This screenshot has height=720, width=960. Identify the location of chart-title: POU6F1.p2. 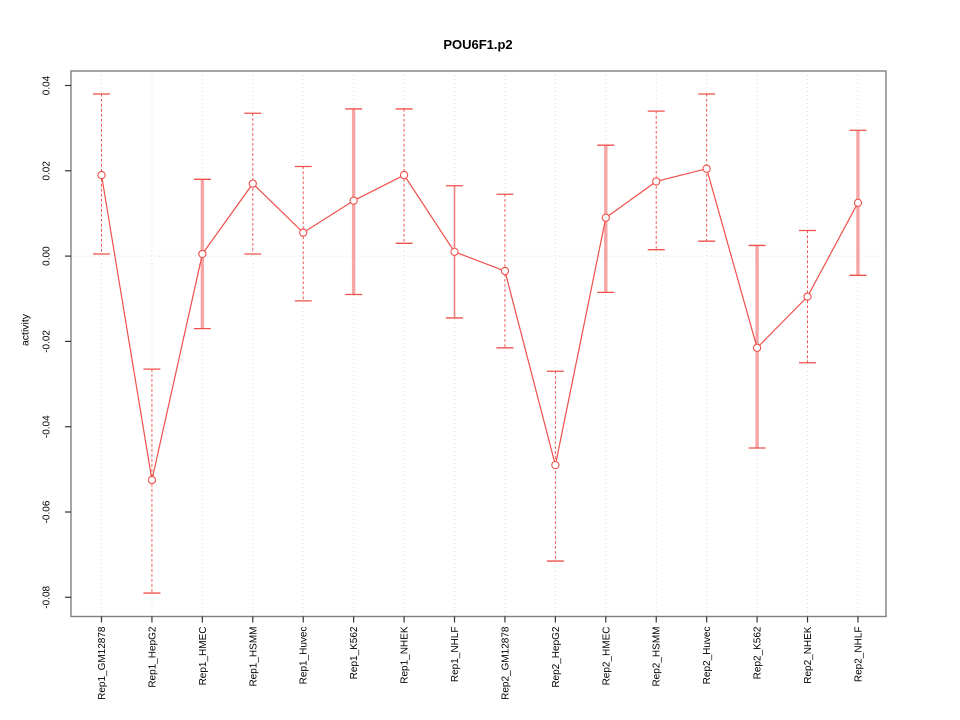
(477, 44).